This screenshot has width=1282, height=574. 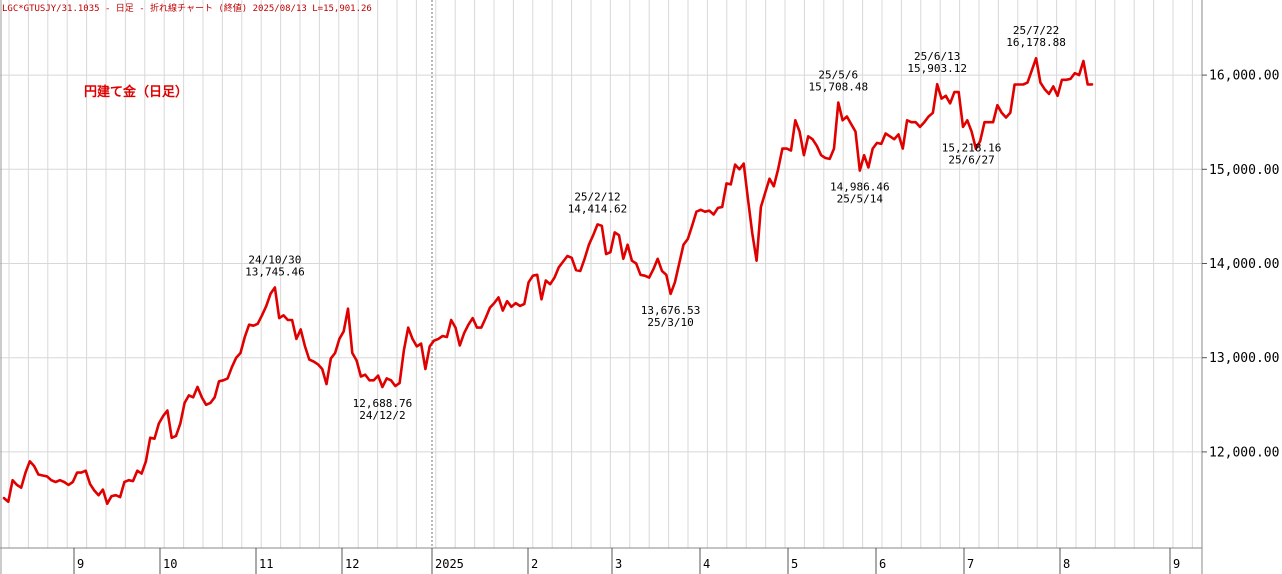 What do you see at coordinates (274, 260) in the screenshot?
I see `annotation-0-line1: 24/10/30` at bounding box center [274, 260].